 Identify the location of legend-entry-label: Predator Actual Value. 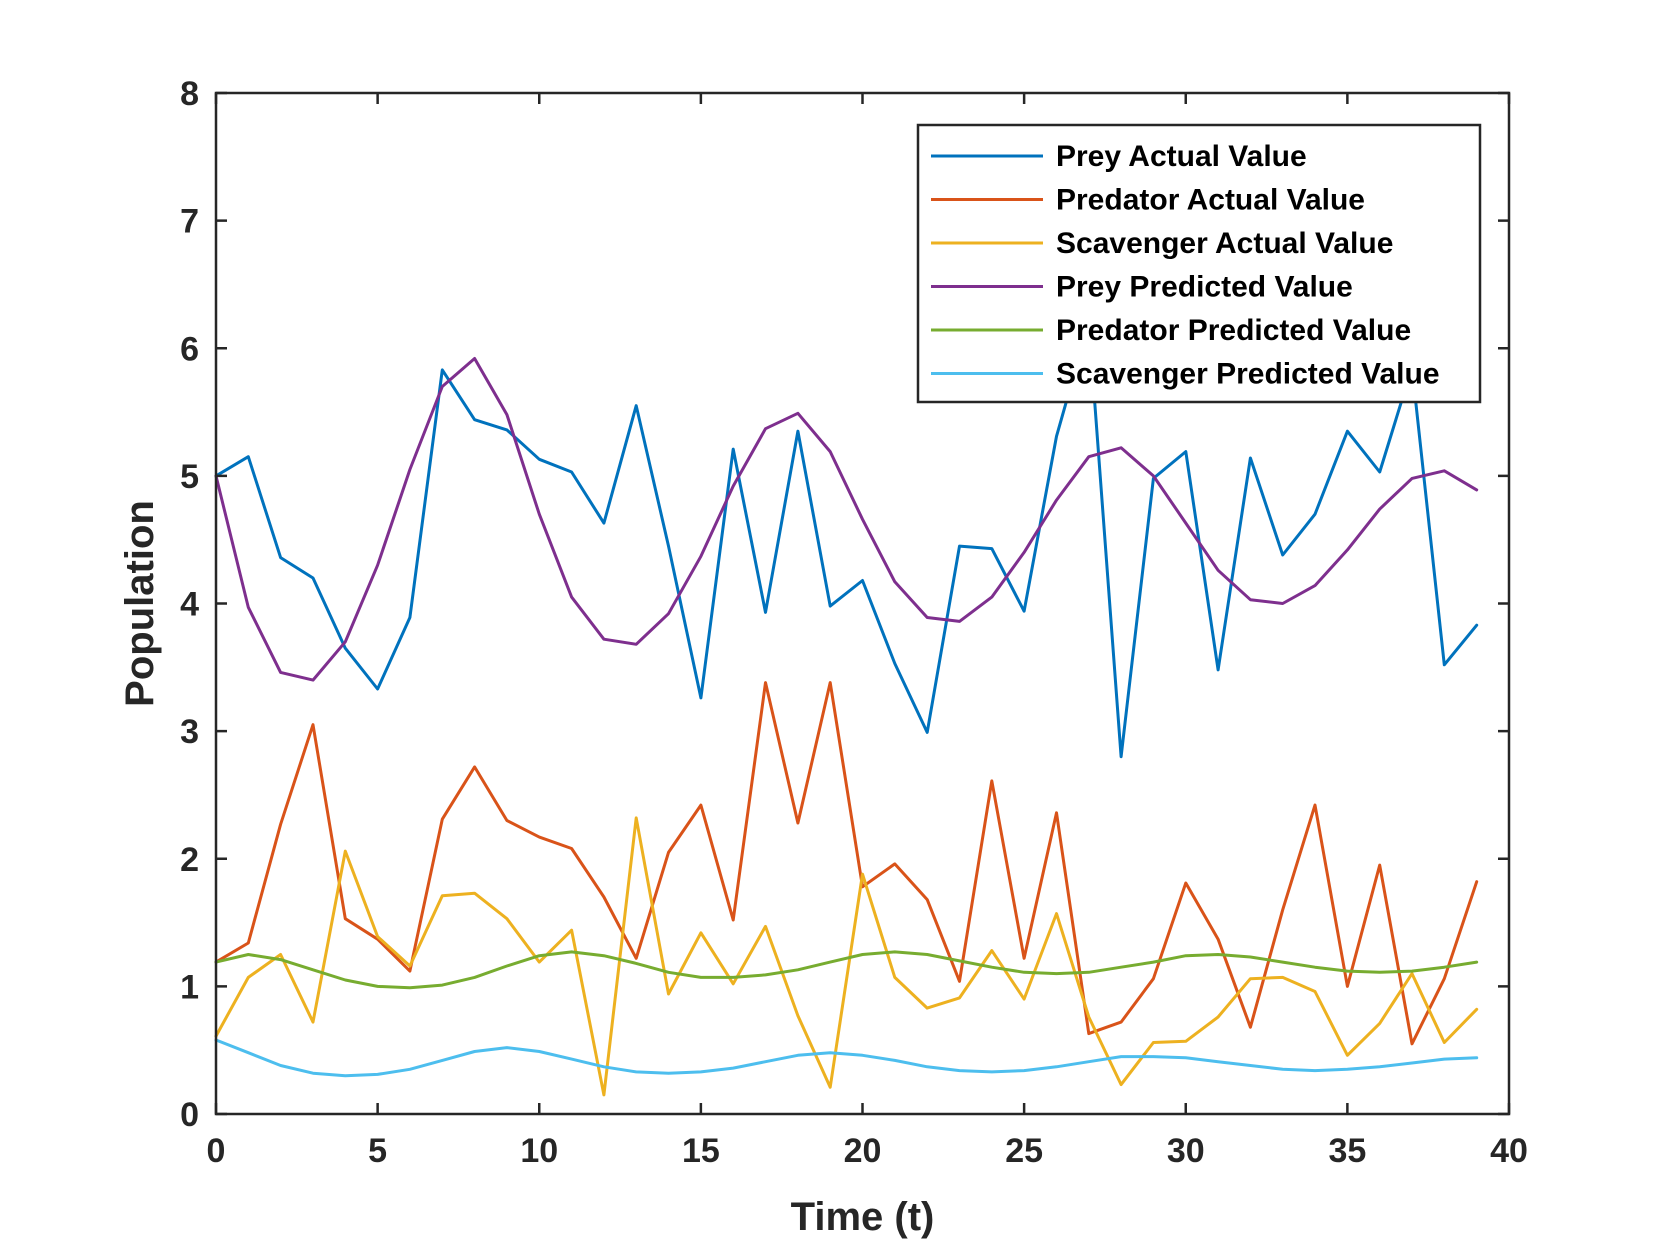
(1210, 200).